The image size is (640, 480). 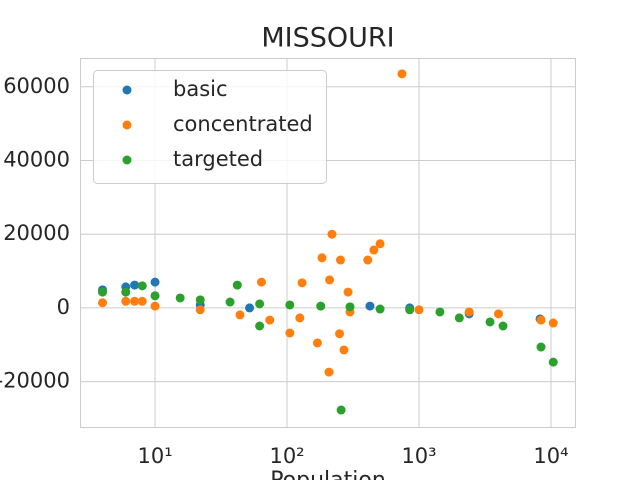 What do you see at coordinates (550, 456) in the screenshot?
I see `x-tick-label: 10⁴` at bounding box center [550, 456].